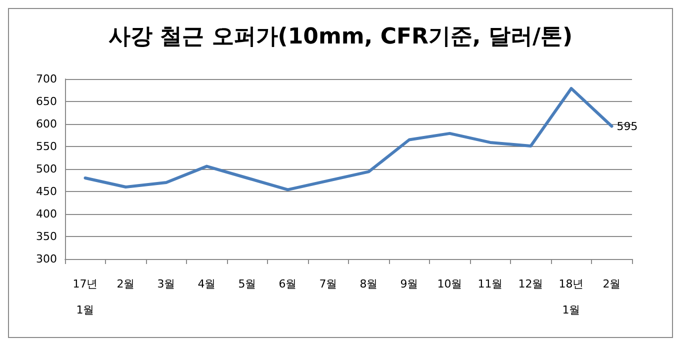 The height and width of the screenshot is (346, 681). What do you see at coordinates (531, 284) in the screenshot?
I see `x-tick-label: 12월` at bounding box center [531, 284].